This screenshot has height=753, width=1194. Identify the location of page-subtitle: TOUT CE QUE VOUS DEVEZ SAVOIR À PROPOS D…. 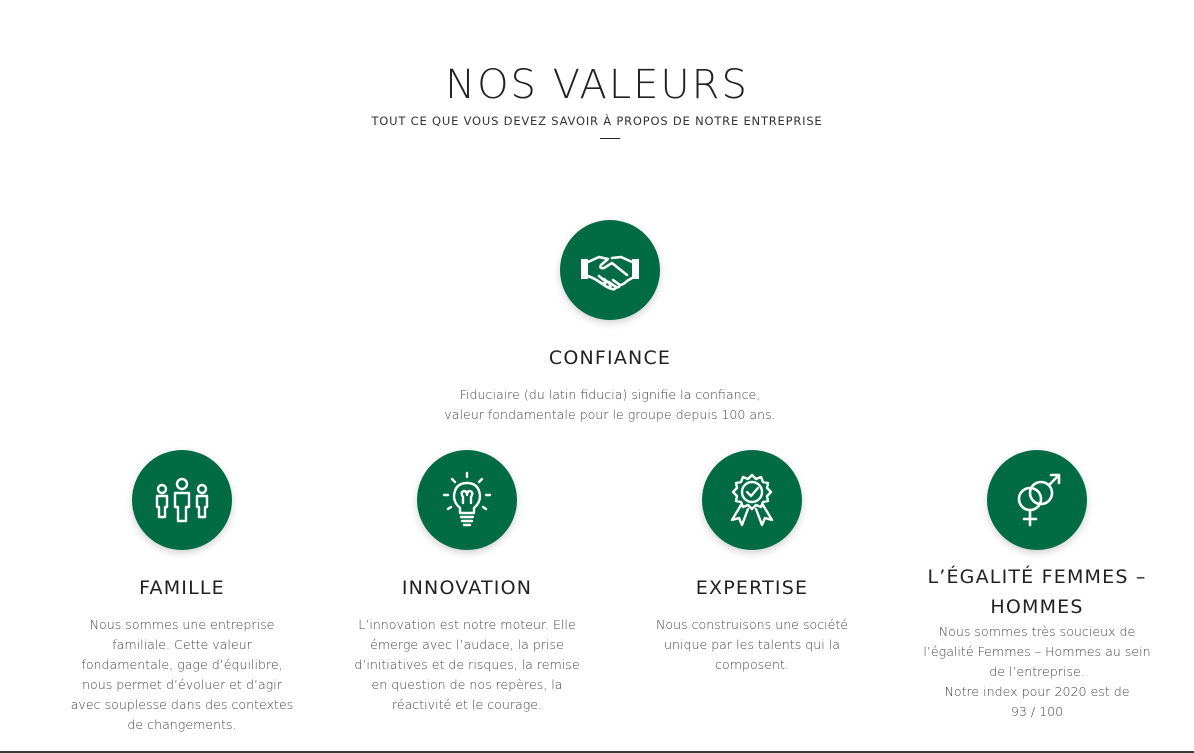
(597, 121).